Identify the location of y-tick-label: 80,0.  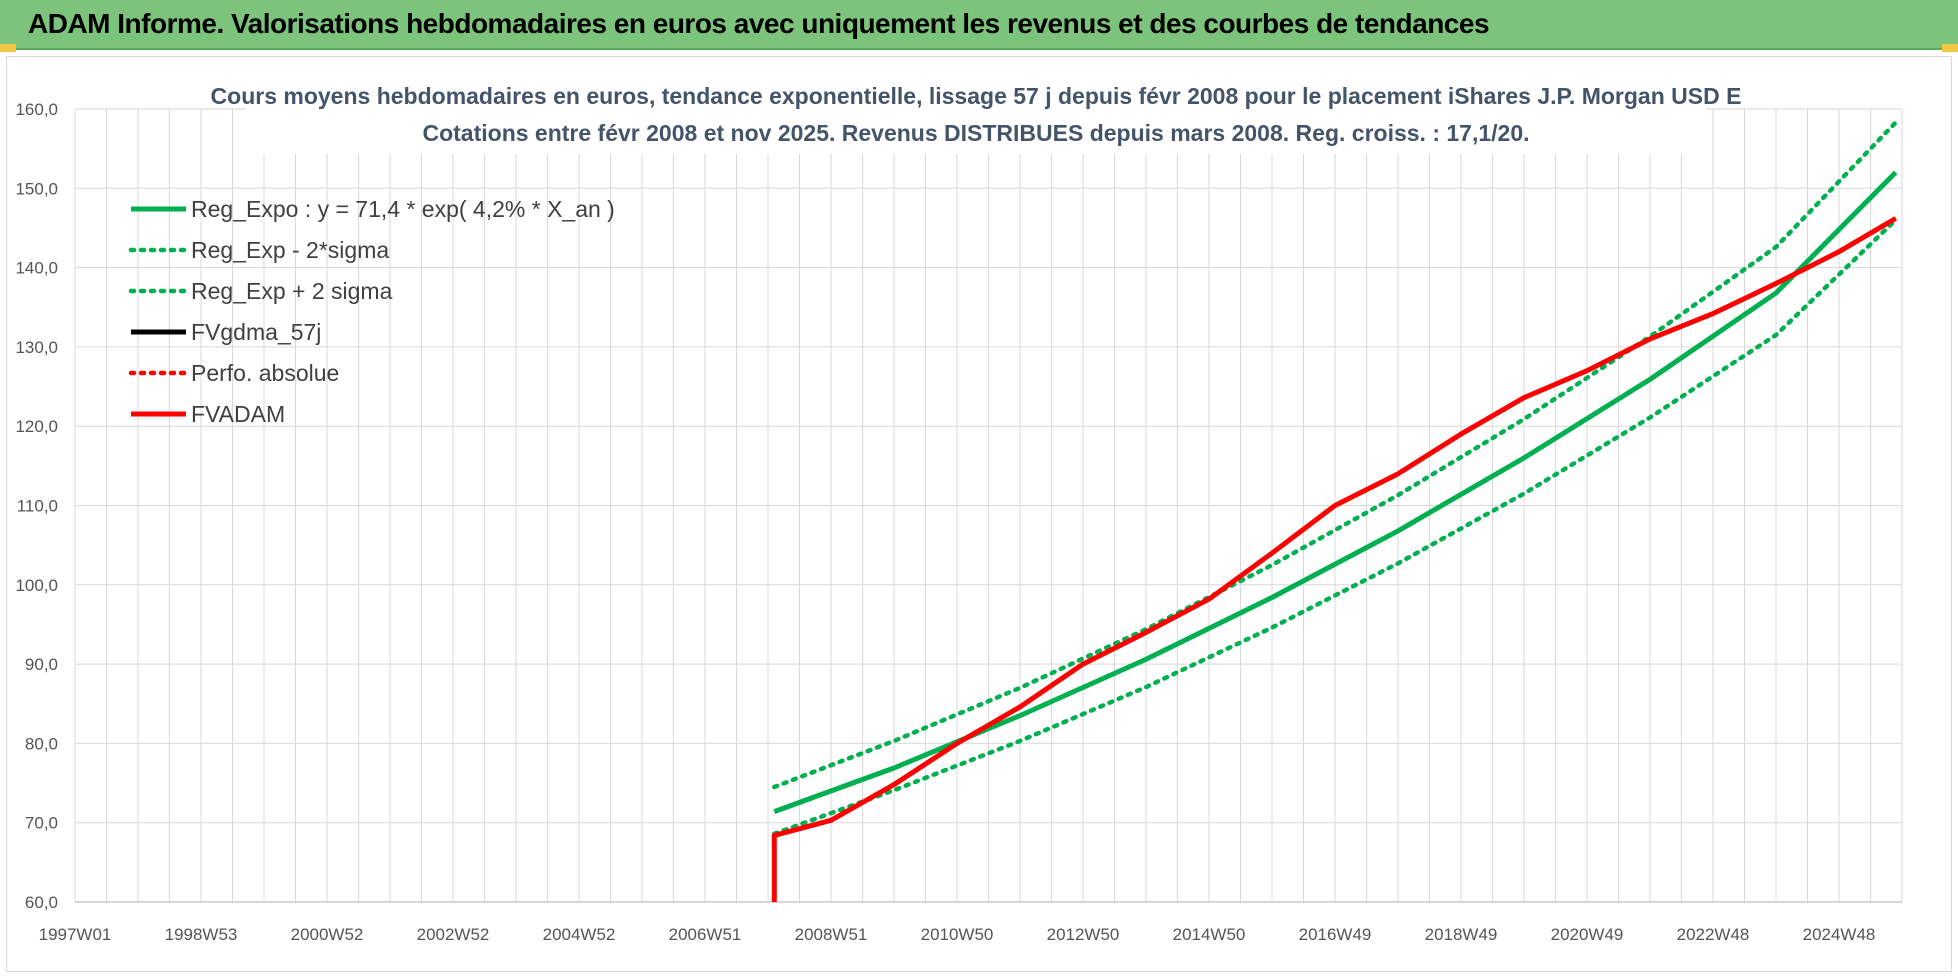
(41, 743).